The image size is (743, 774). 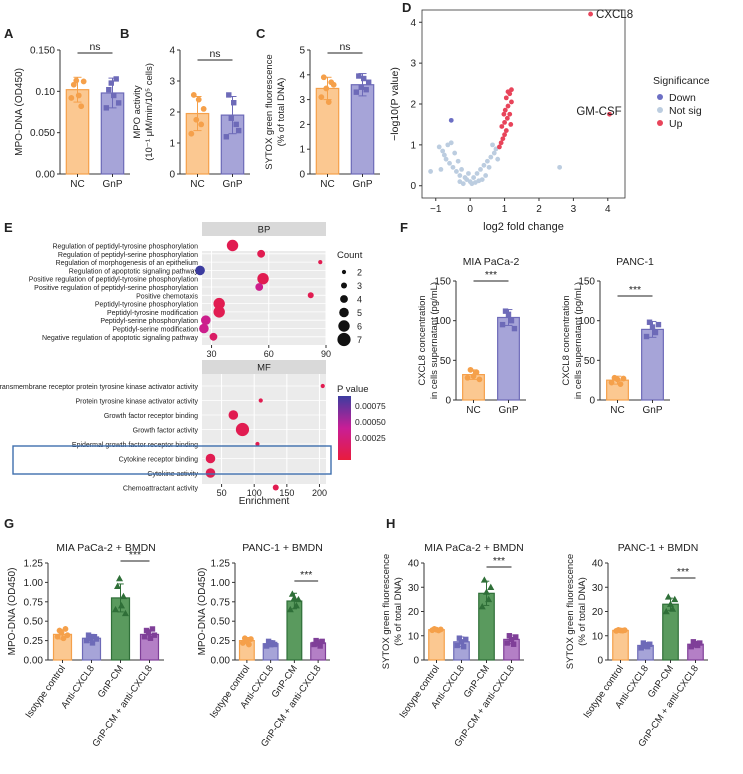 I want to click on y-tick-label-G2: 0.50, so click(x=221, y=622).